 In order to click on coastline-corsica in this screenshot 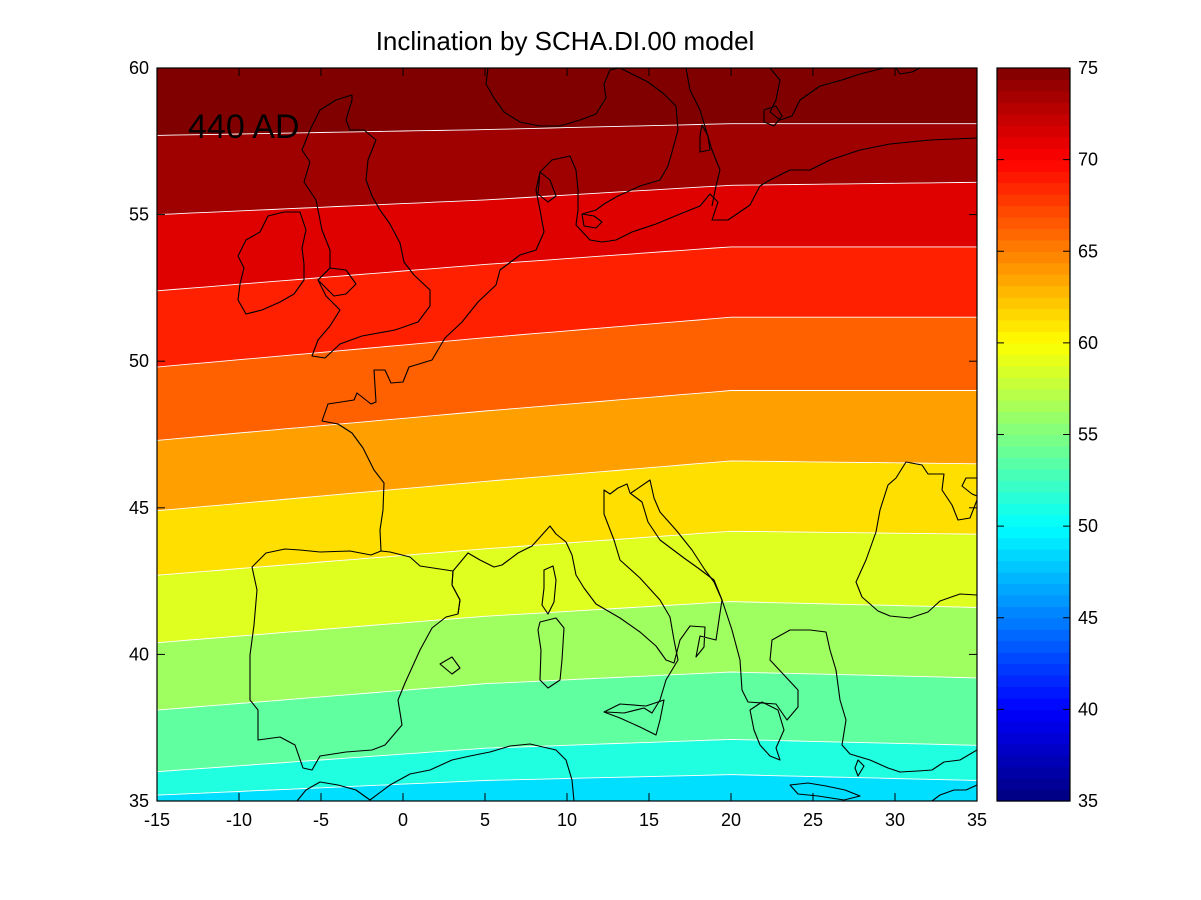, I will do `click(549, 590)`.